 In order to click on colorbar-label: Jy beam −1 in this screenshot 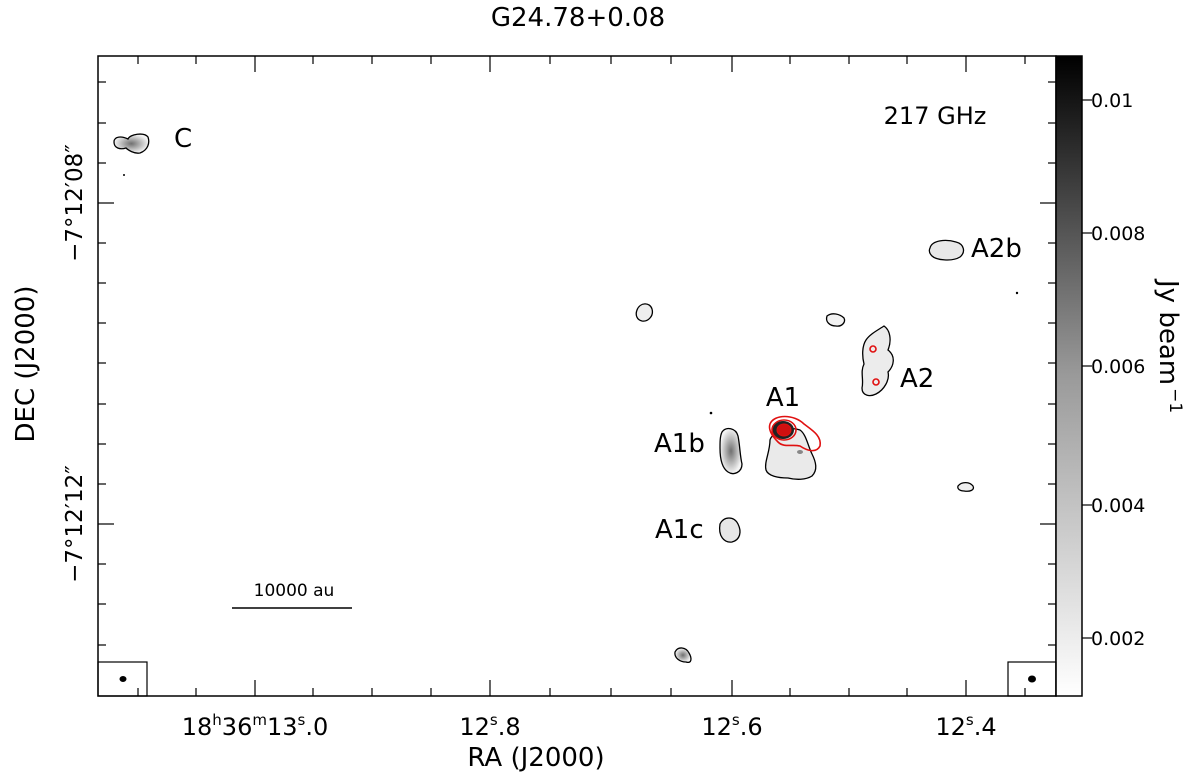, I will do `click(1169, 345)`.